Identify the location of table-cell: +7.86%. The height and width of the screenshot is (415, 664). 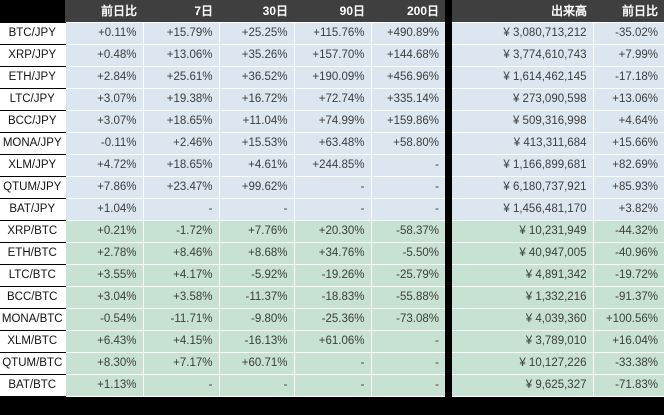
(103, 187).